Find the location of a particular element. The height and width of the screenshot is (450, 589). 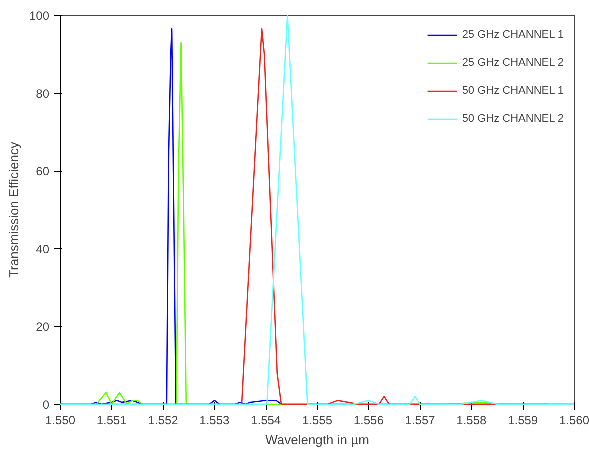

x-tick-label: 1.550 is located at coordinates (60, 421).